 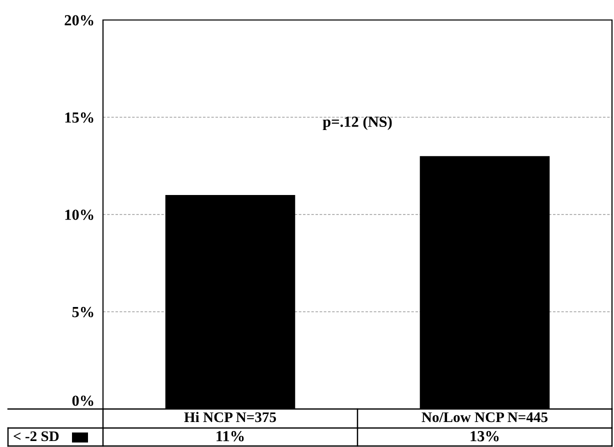 What do you see at coordinates (83, 401) in the screenshot?
I see `y-tick-label: 0%` at bounding box center [83, 401].